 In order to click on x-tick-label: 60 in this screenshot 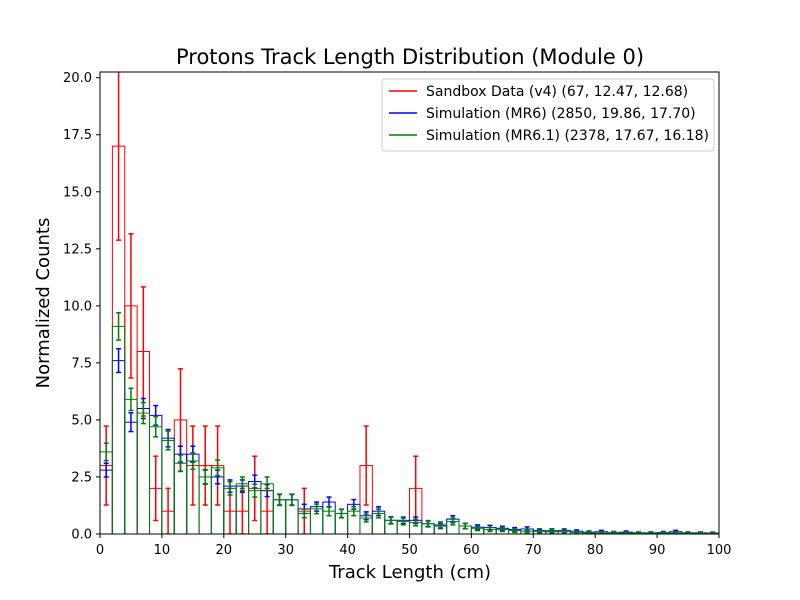, I will do `click(471, 550)`.